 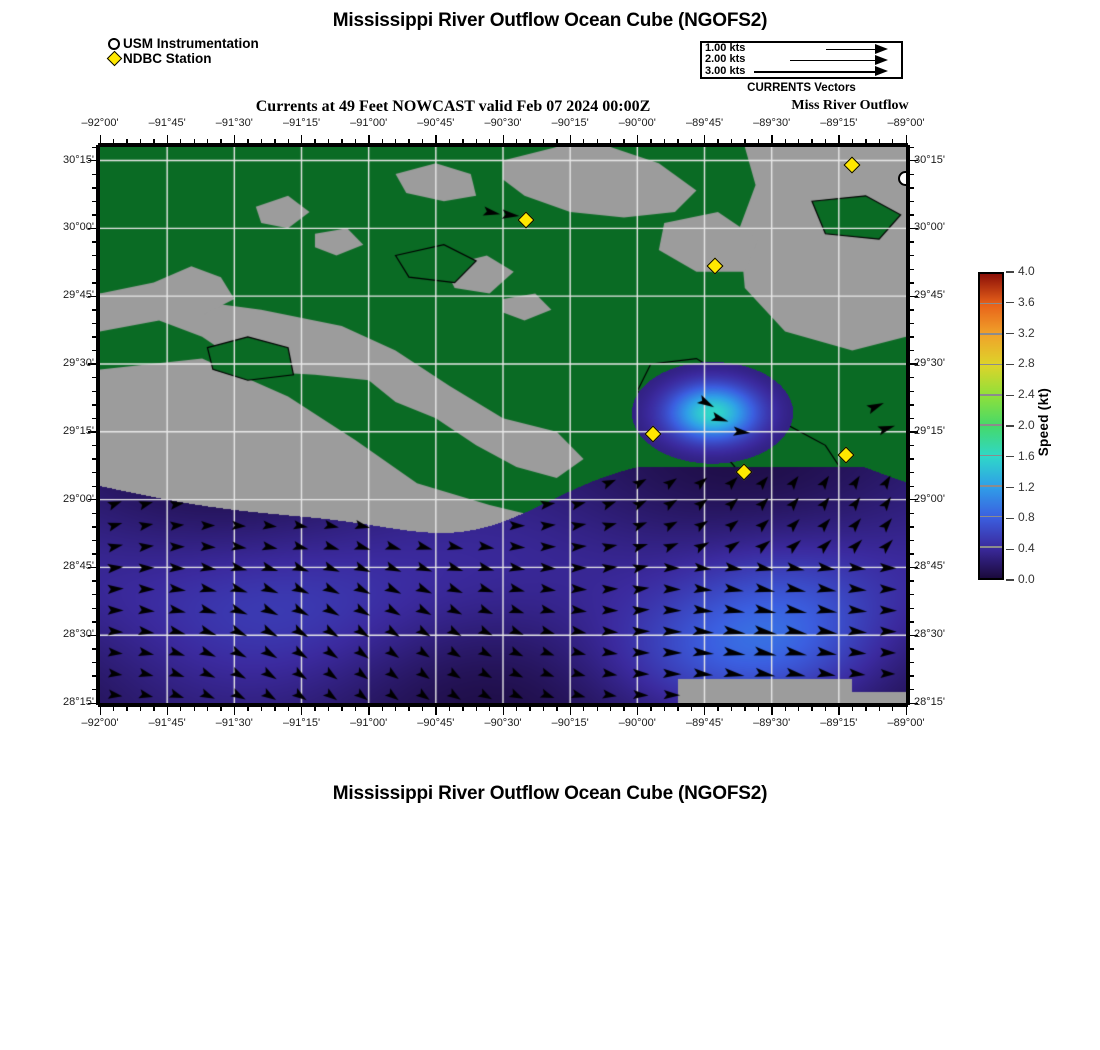 I want to click on y-axis-label-left: 28°15', so click(x=78, y=702).